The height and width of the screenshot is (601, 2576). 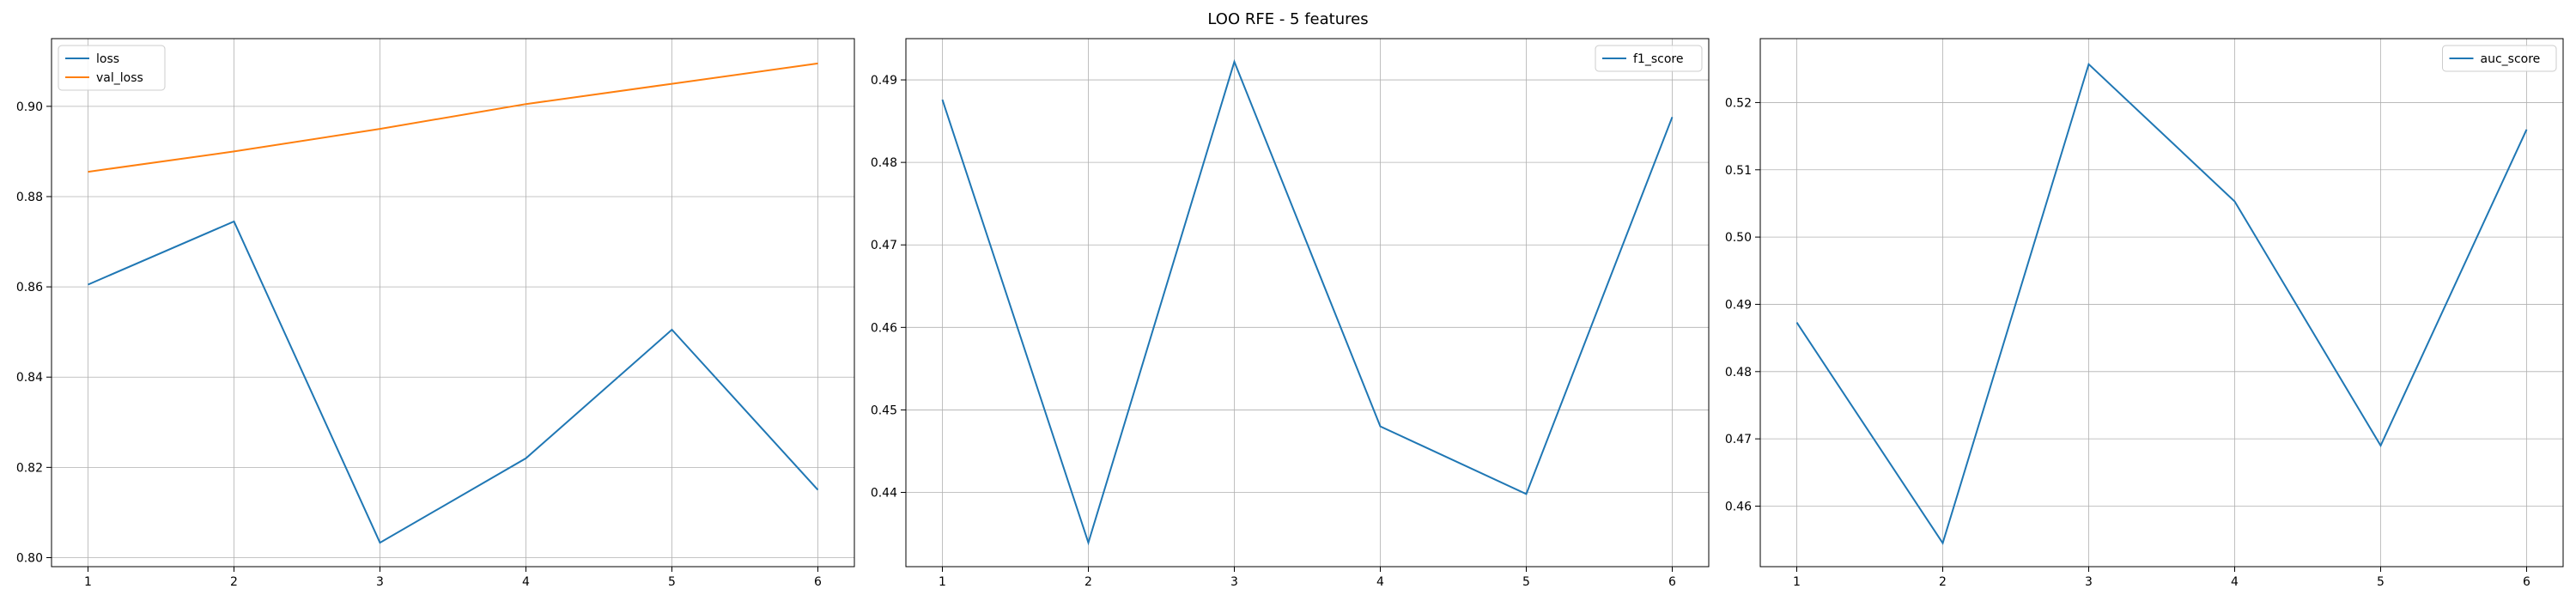 What do you see at coordinates (29, 287) in the screenshot?
I see `y-tick-label: 0.86` at bounding box center [29, 287].